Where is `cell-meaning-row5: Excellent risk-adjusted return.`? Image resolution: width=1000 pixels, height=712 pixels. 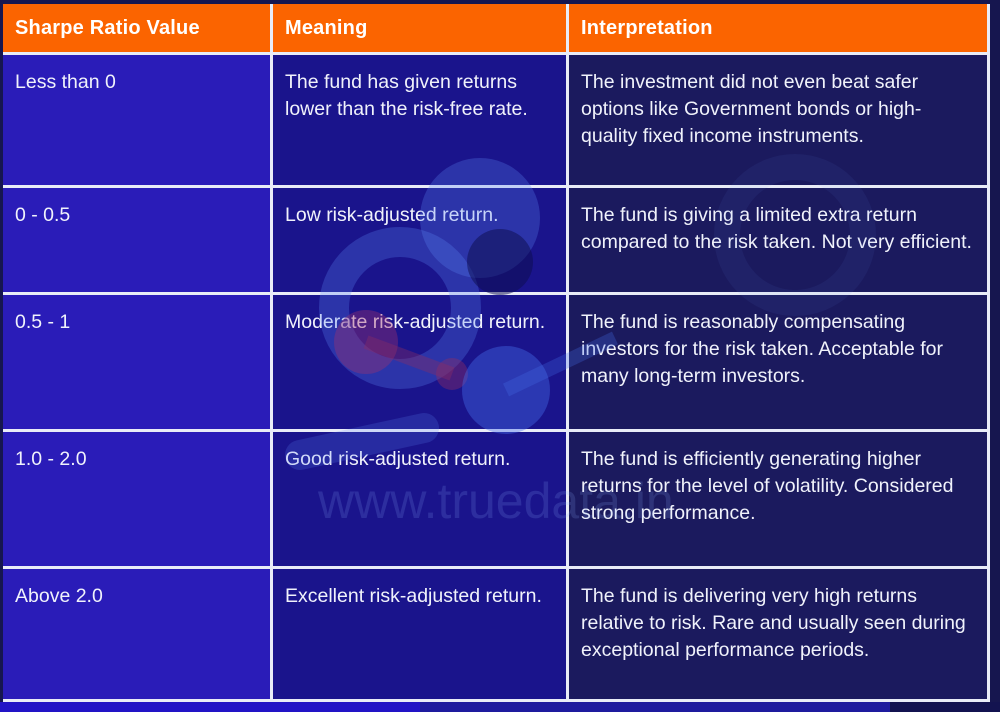
cell-meaning-row5: Excellent risk-adjusted return. is located at coordinates (419, 634).